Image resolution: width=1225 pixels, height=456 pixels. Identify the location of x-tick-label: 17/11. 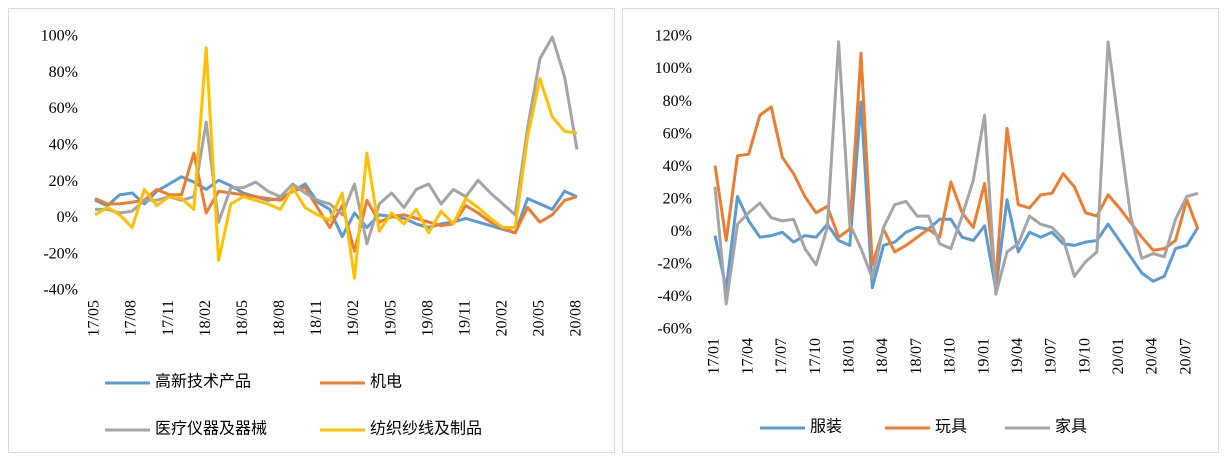
(168, 318).